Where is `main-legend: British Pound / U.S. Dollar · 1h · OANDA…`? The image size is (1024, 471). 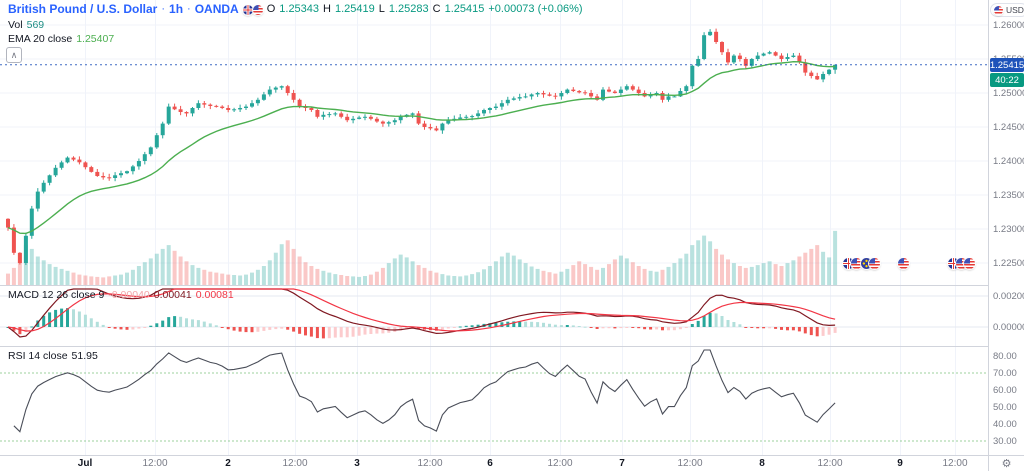
main-legend: British Pound / U.S. Dollar · 1h · OANDA… is located at coordinates (295, 9).